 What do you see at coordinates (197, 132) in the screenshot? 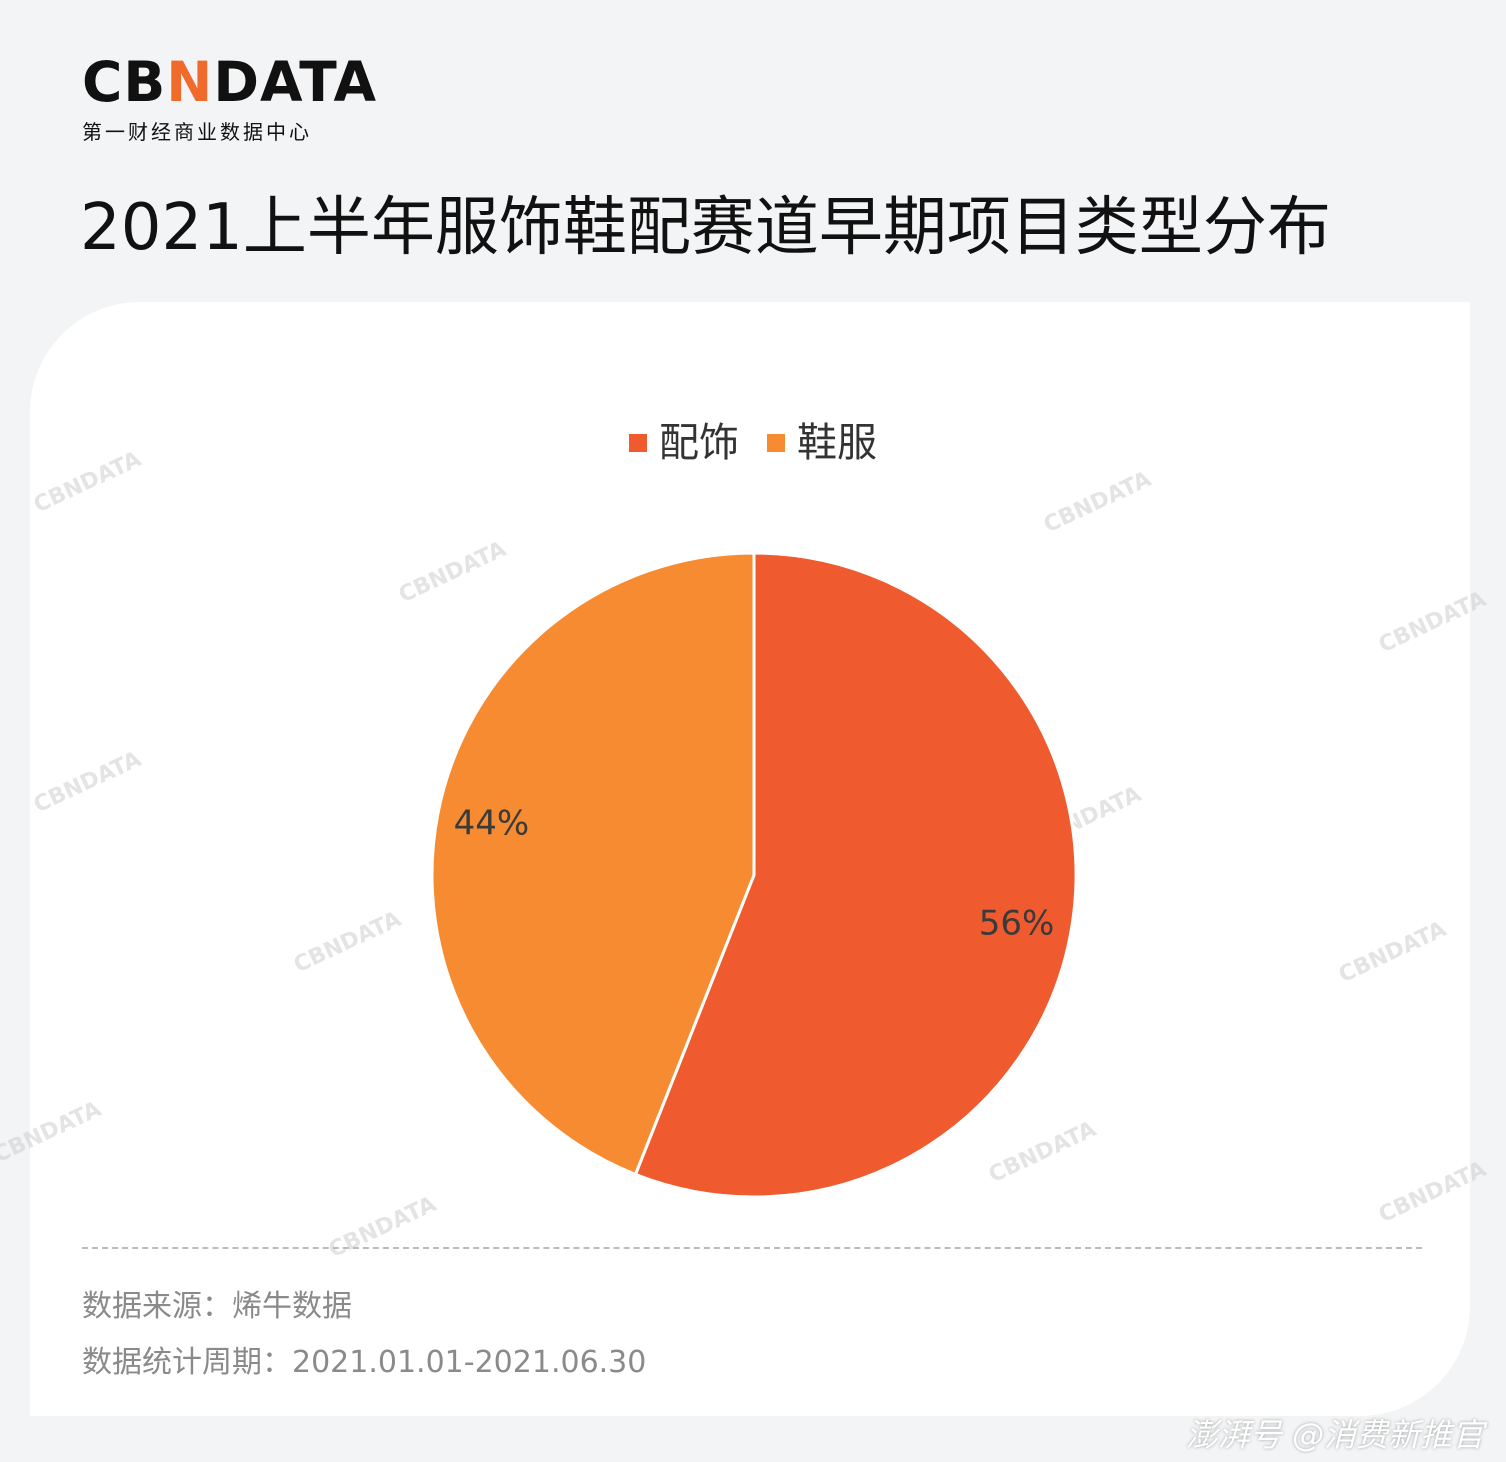
I see `logo-subtitle: 第一财经商业数据中心` at bounding box center [197, 132].